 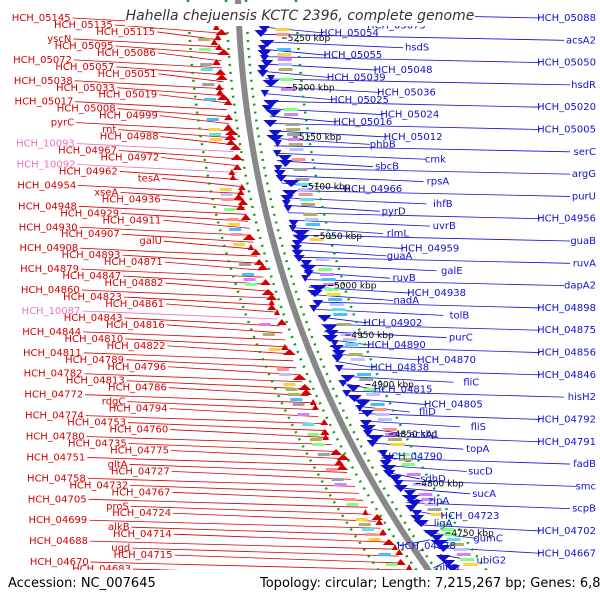 What do you see at coordinates (461, 338) in the screenshot?
I see `right-gene-label: purC` at bounding box center [461, 338].